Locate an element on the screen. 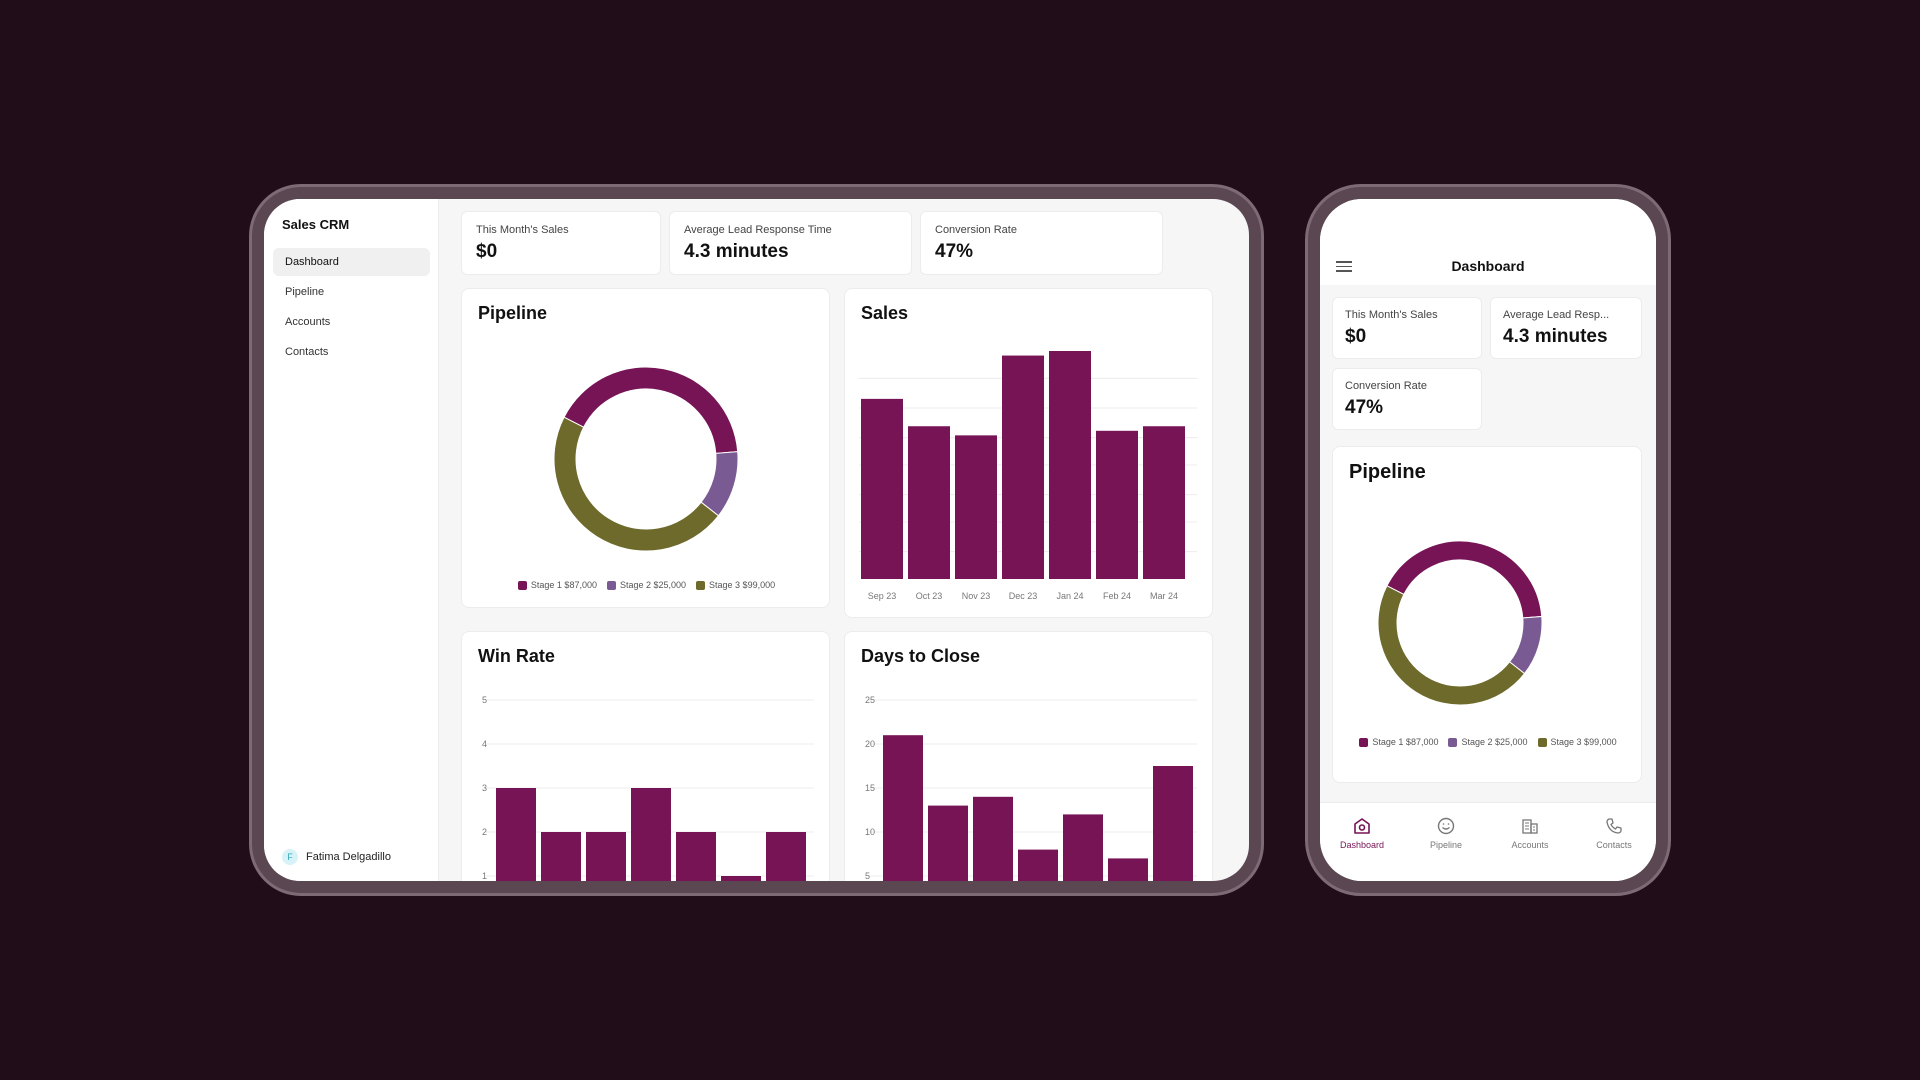 Image resolution: width=1920 pixels, height=1080 pixels. y-tick-label: 25 is located at coordinates (870, 700).